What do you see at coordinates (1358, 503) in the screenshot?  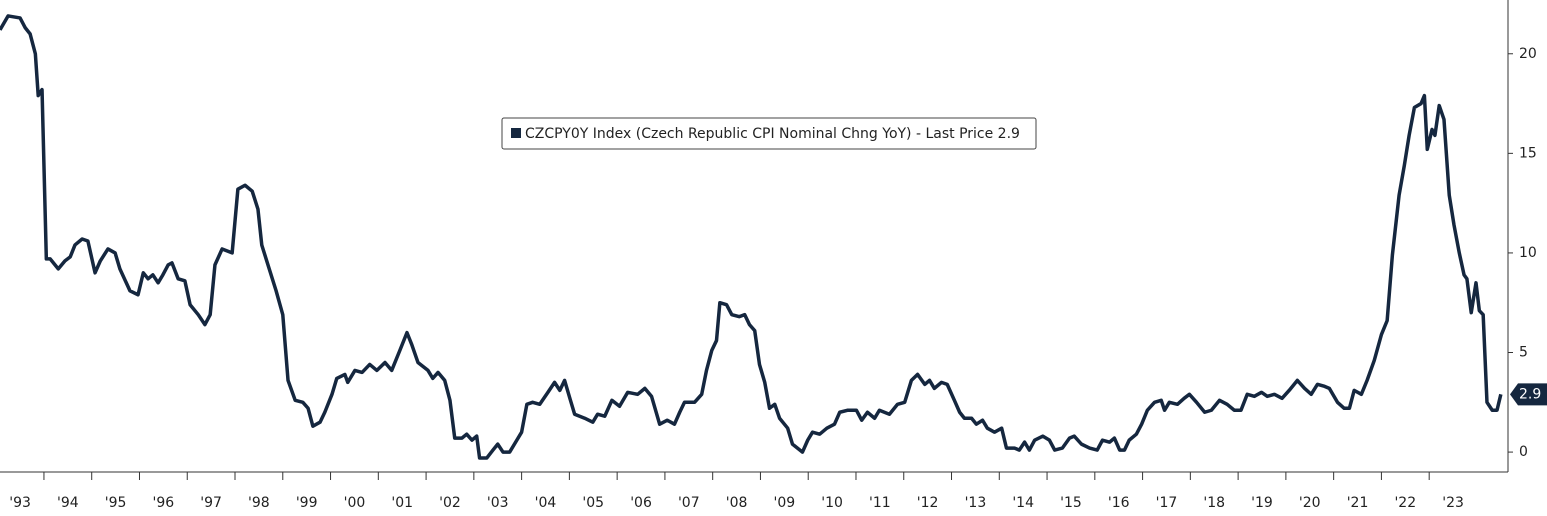 I see `x-tick-label: '21` at bounding box center [1358, 503].